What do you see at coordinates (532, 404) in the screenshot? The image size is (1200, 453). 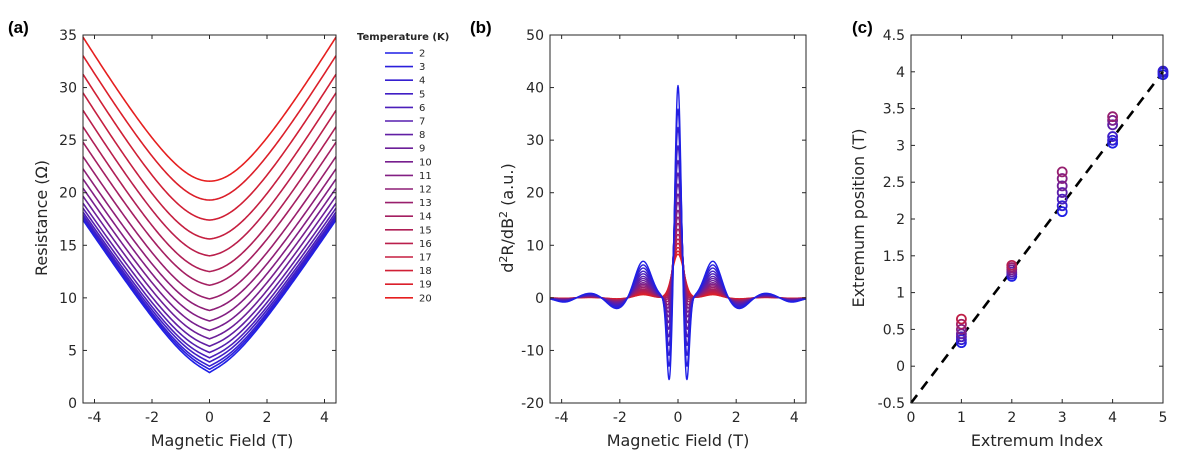 I see `second-derivative-y-tick-label: -20` at bounding box center [532, 404].